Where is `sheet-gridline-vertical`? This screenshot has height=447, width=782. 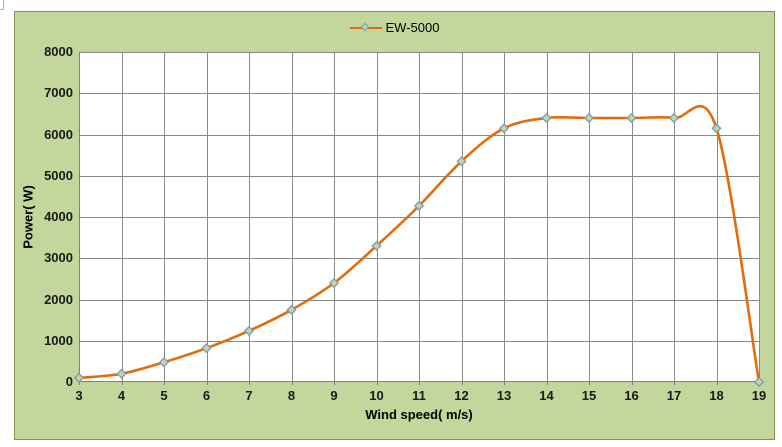 sheet-gridline-vertical is located at coordinates (3, 4).